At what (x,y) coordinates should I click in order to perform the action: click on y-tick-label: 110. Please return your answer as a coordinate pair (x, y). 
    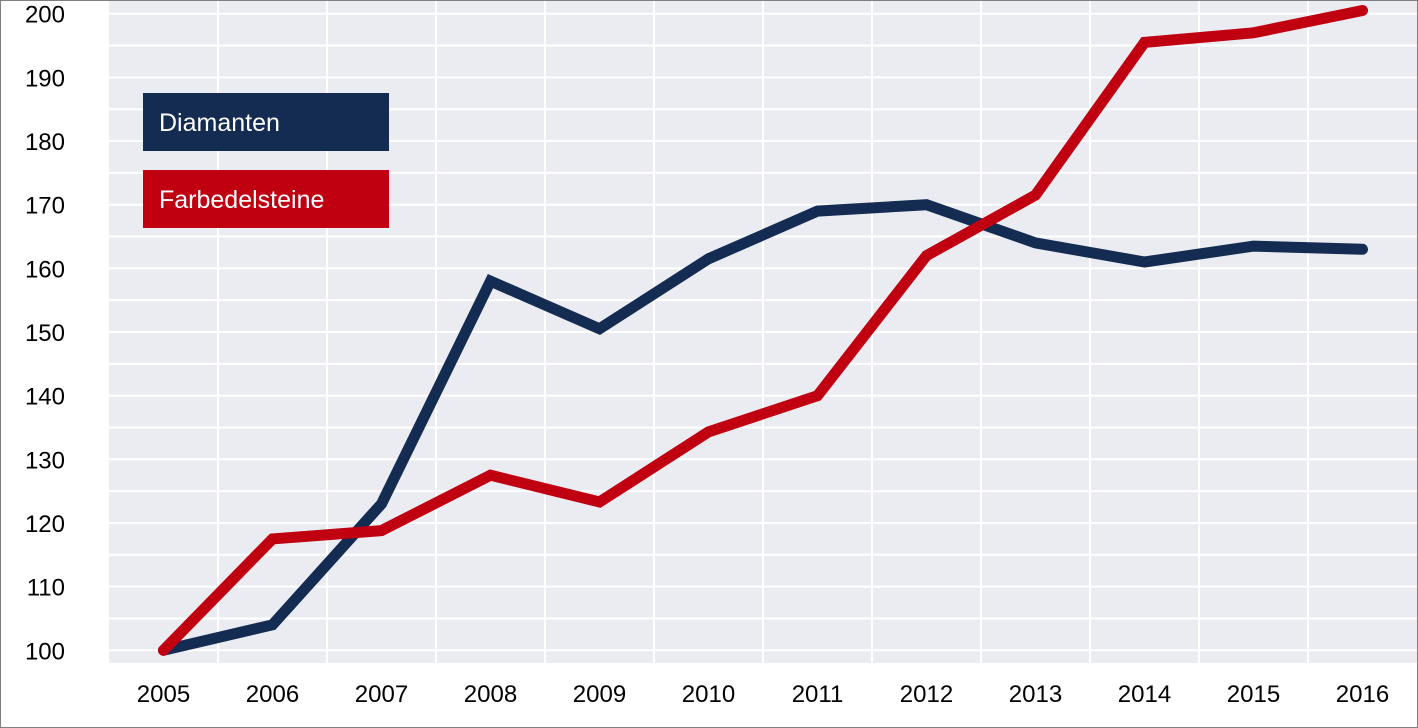
    Looking at the image, I should click on (46, 588).